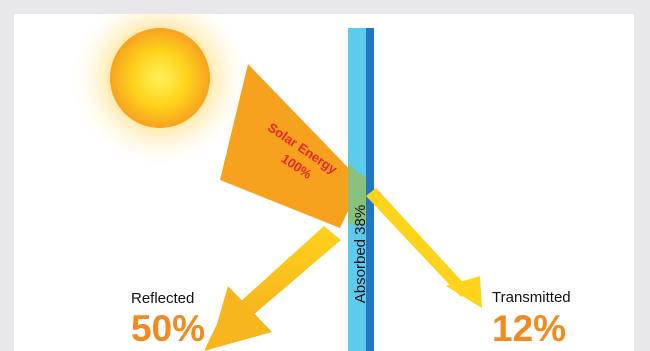 The width and height of the screenshot is (650, 351). I want to click on reflected-value: 50%, so click(168, 328).